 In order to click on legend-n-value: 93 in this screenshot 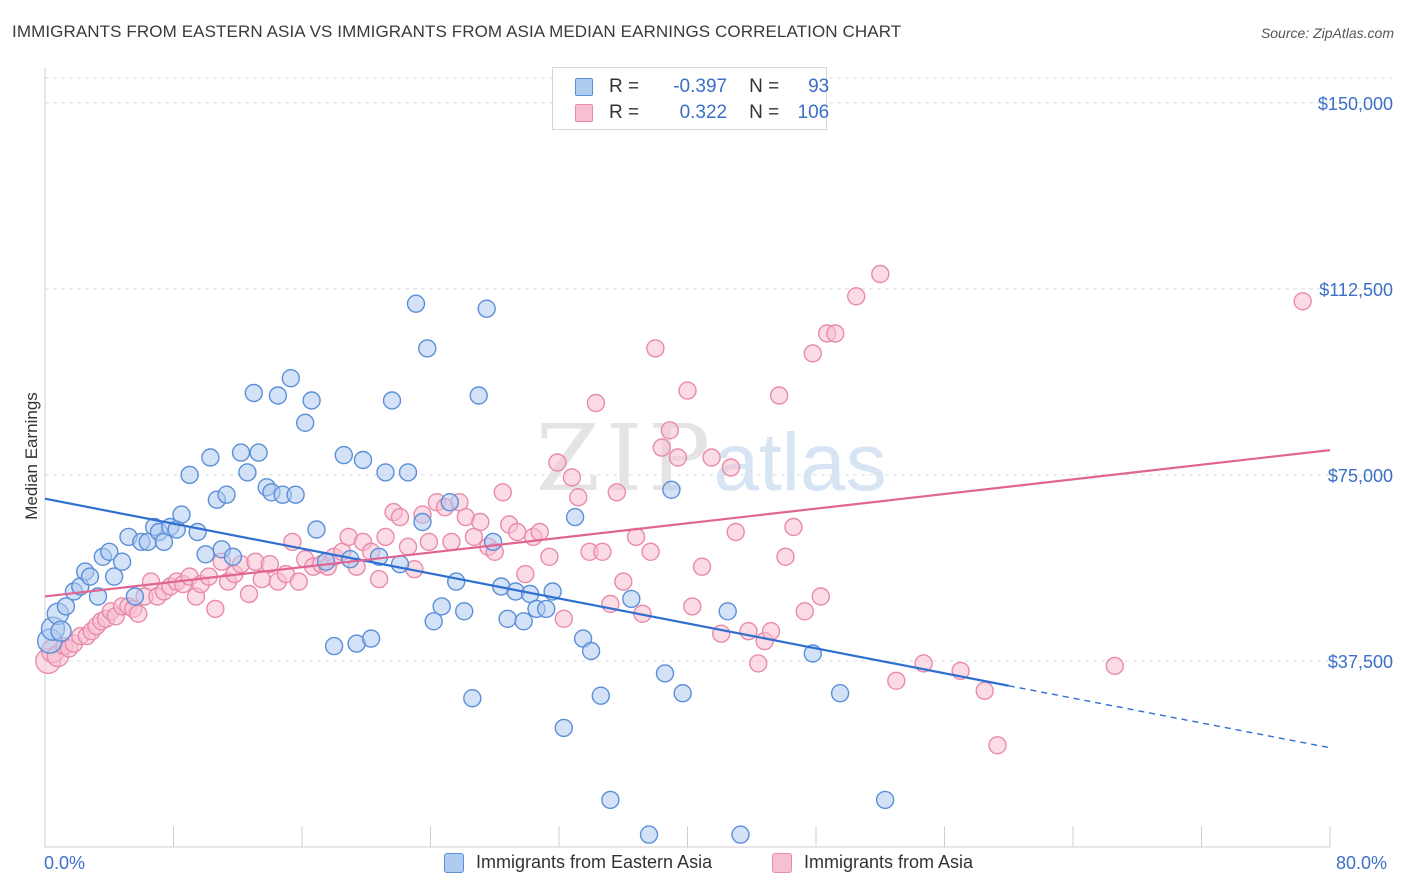, I will do `click(819, 86)`.